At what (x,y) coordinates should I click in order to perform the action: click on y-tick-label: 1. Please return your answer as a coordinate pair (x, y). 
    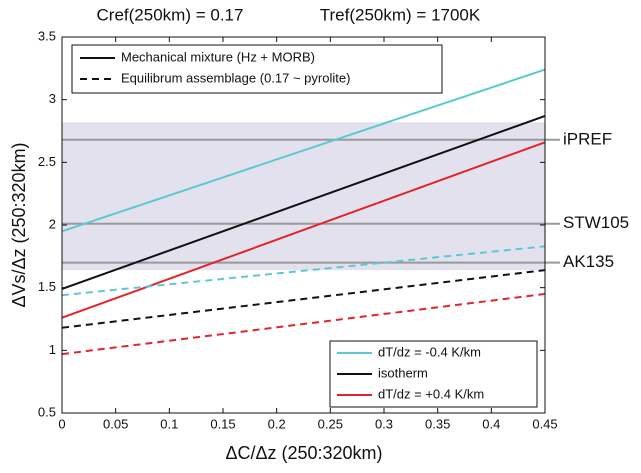
    Looking at the image, I should click on (52, 349).